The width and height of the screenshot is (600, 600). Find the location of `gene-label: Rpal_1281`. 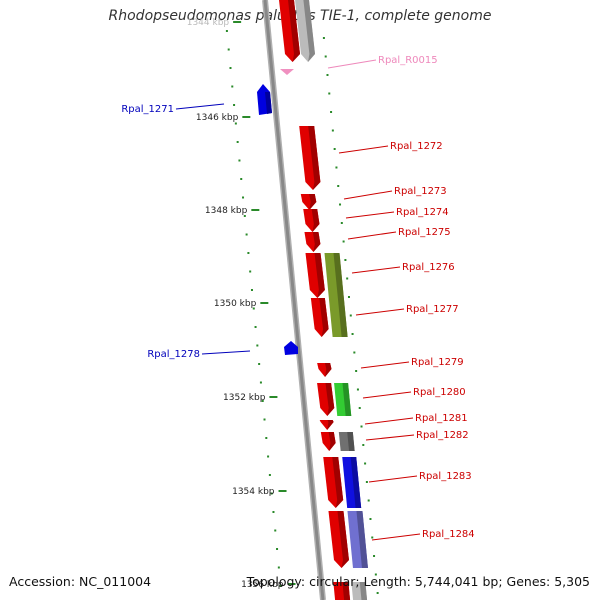

gene-label: Rpal_1281 is located at coordinates (441, 418).